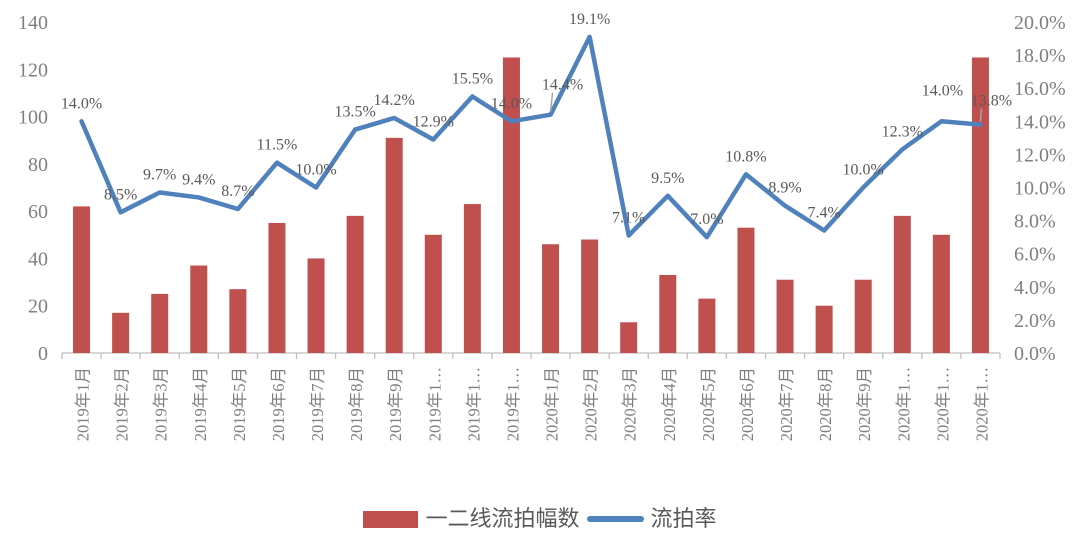  I want to click on left-axis-tick-label: 140, so click(33, 23).